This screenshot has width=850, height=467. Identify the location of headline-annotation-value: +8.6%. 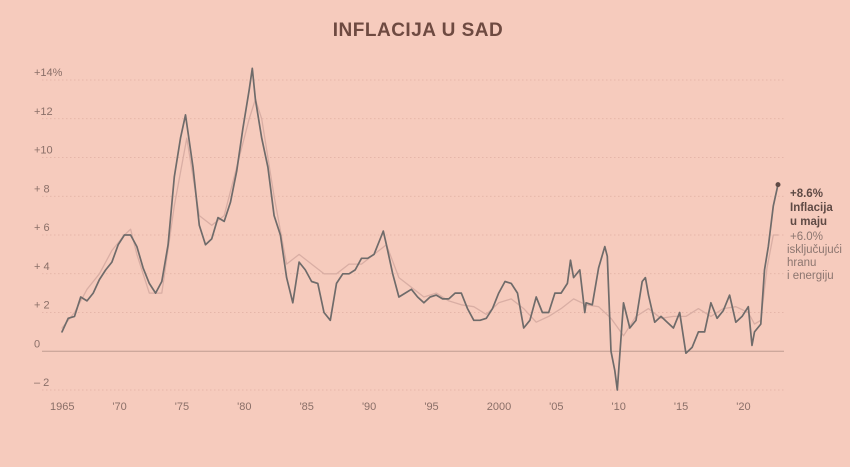
(806, 194).